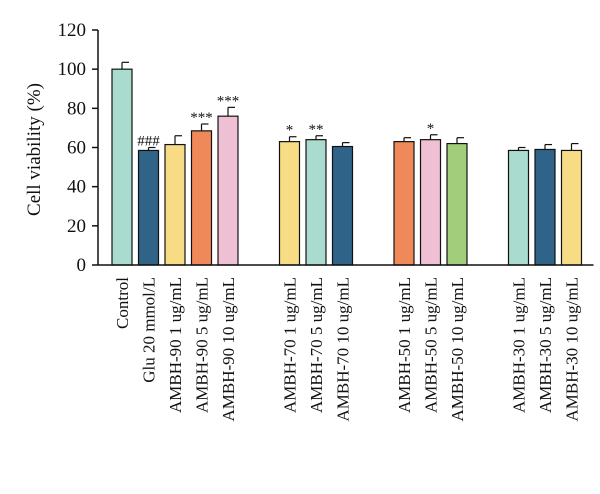  What do you see at coordinates (228, 349) in the screenshot?
I see `category-label: AMBH-90 10 ug/mL` at bounding box center [228, 349].